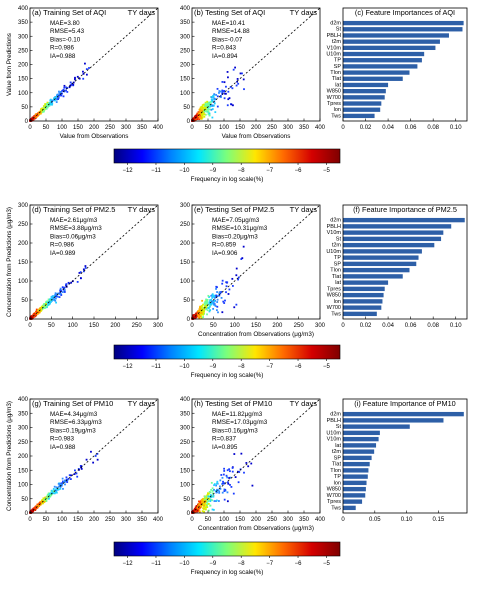 The height and width of the screenshot is (612, 500). Describe the element at coordinates (240, 520) in the screenshot. I see `x-tick-label: 150` at that location.